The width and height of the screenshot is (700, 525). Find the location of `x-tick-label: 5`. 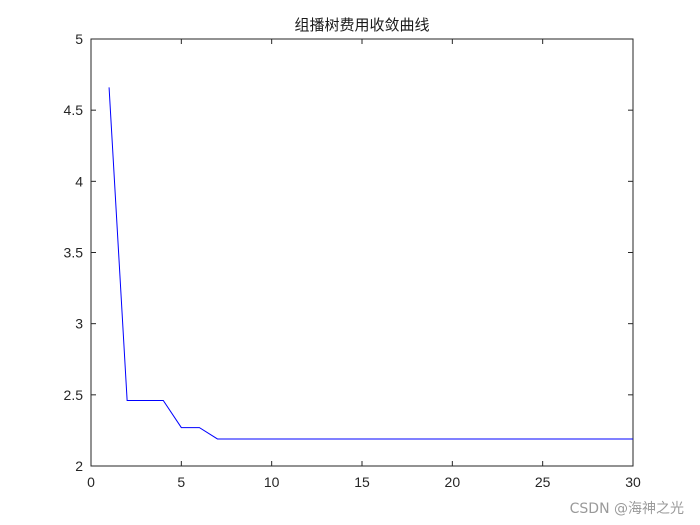

x-tick-label: 5 is located at coordinates (181, 482).